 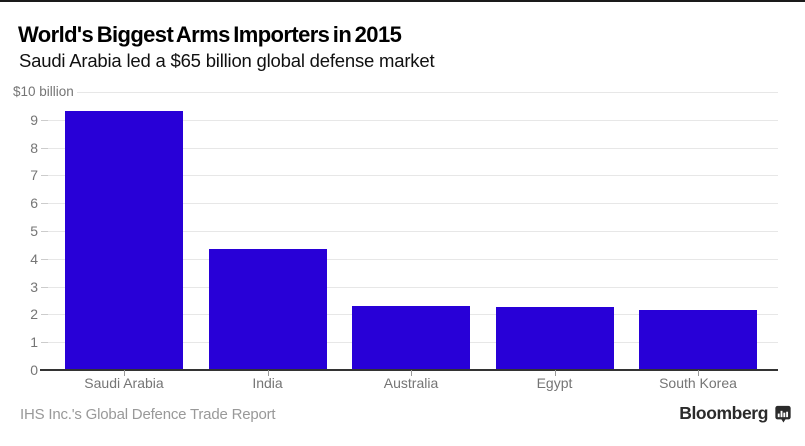 What do you see at coordinates (555, 373) in the screenshot?
I see `x-axis-tick-egypt` at bounding box center [555, 373].